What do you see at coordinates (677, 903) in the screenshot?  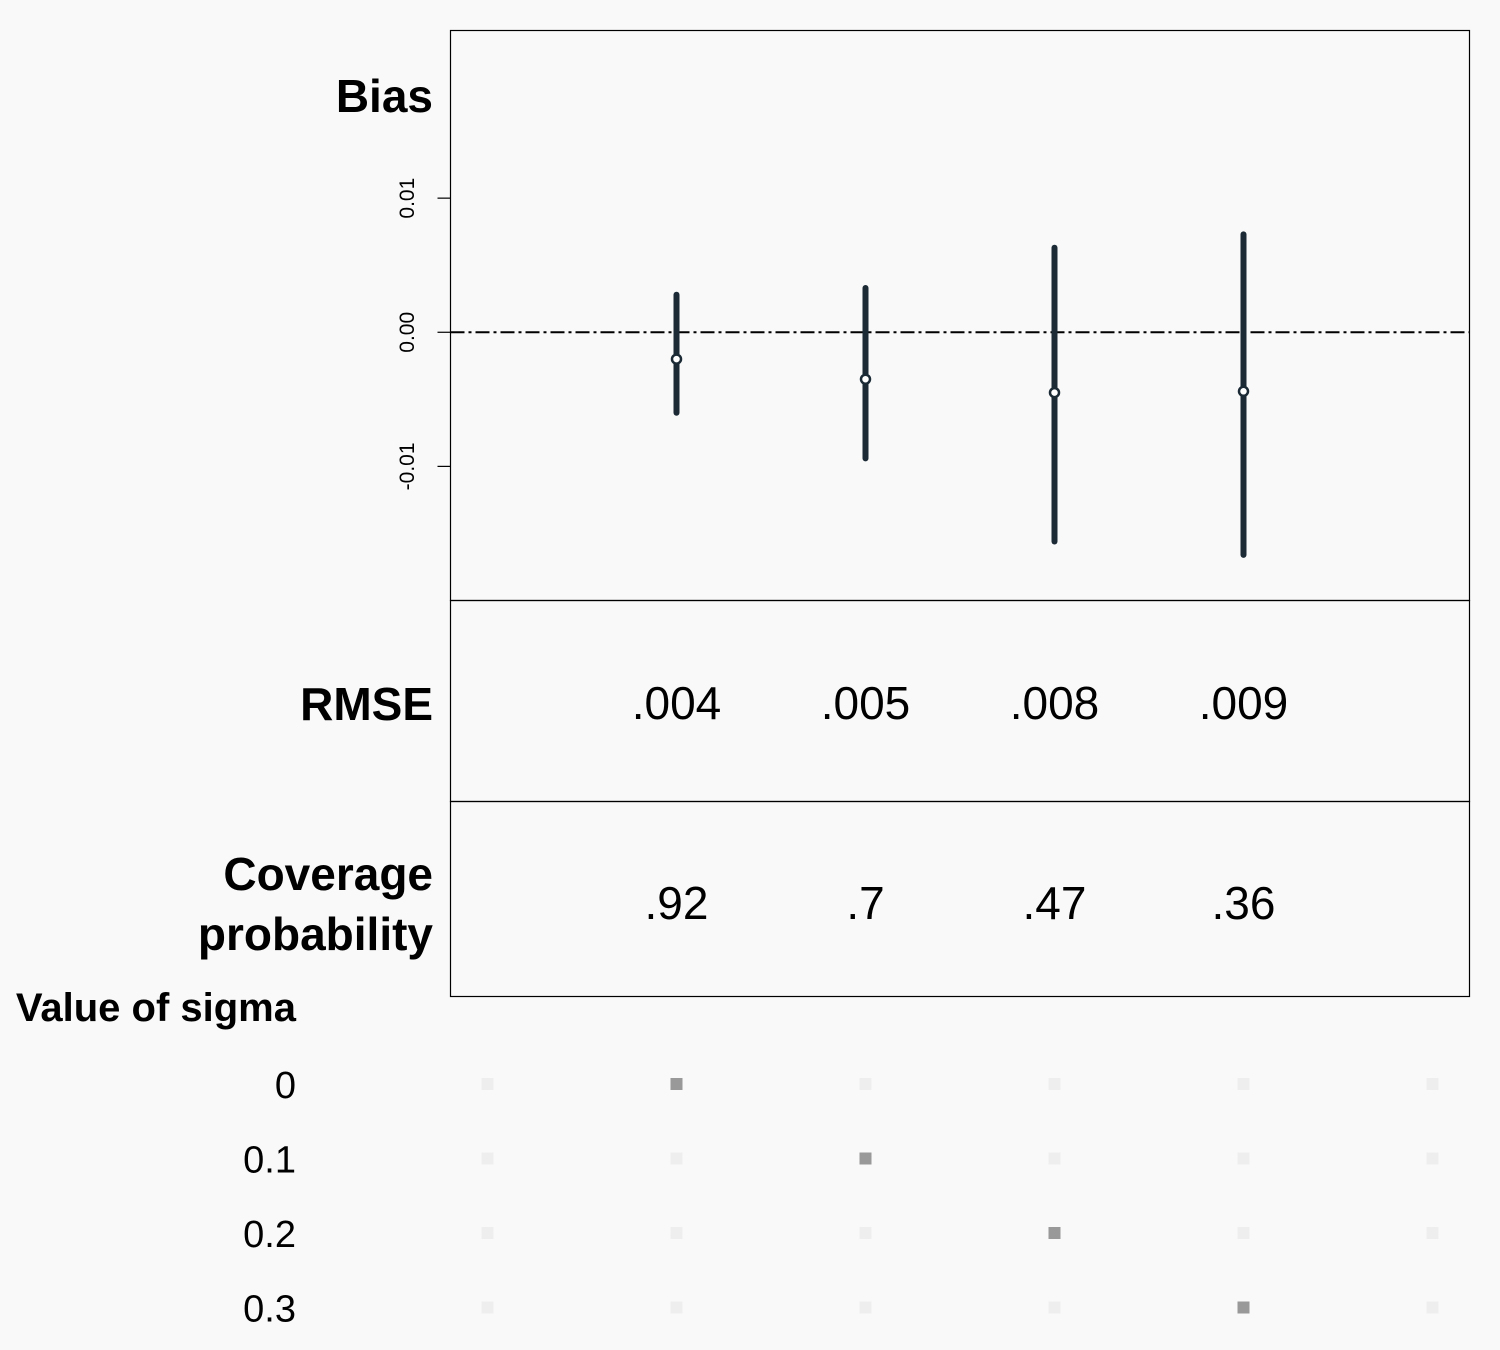 I see `coverage-value: .92` at bounding box center [677, 903].